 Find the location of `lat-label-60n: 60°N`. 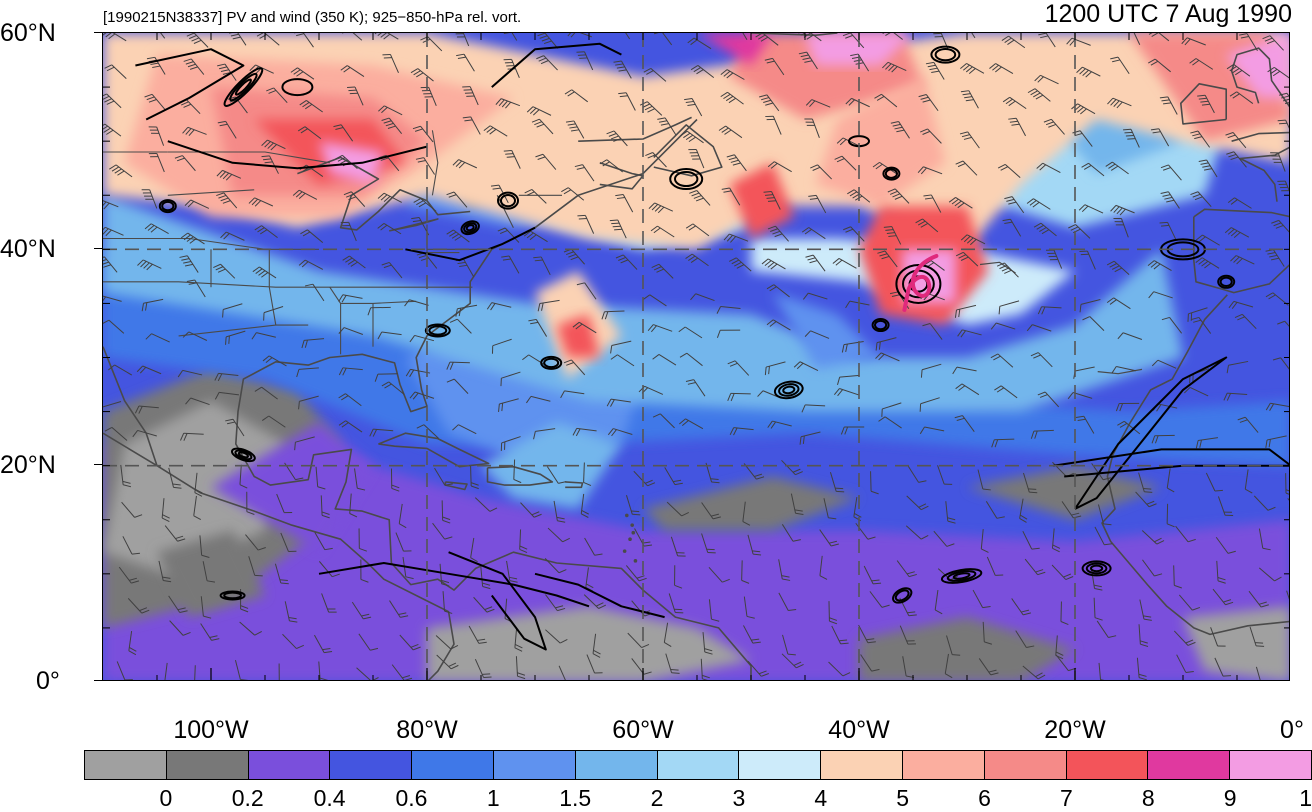

lat-label-60n: 60°N is located at coordinates (28, 33).